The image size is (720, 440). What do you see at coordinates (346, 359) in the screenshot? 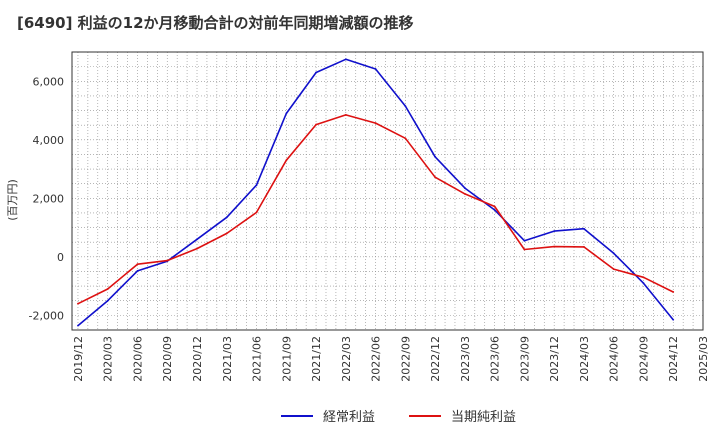
I see `x-tick-label: 2022/03` at bounding box center [346, 359].